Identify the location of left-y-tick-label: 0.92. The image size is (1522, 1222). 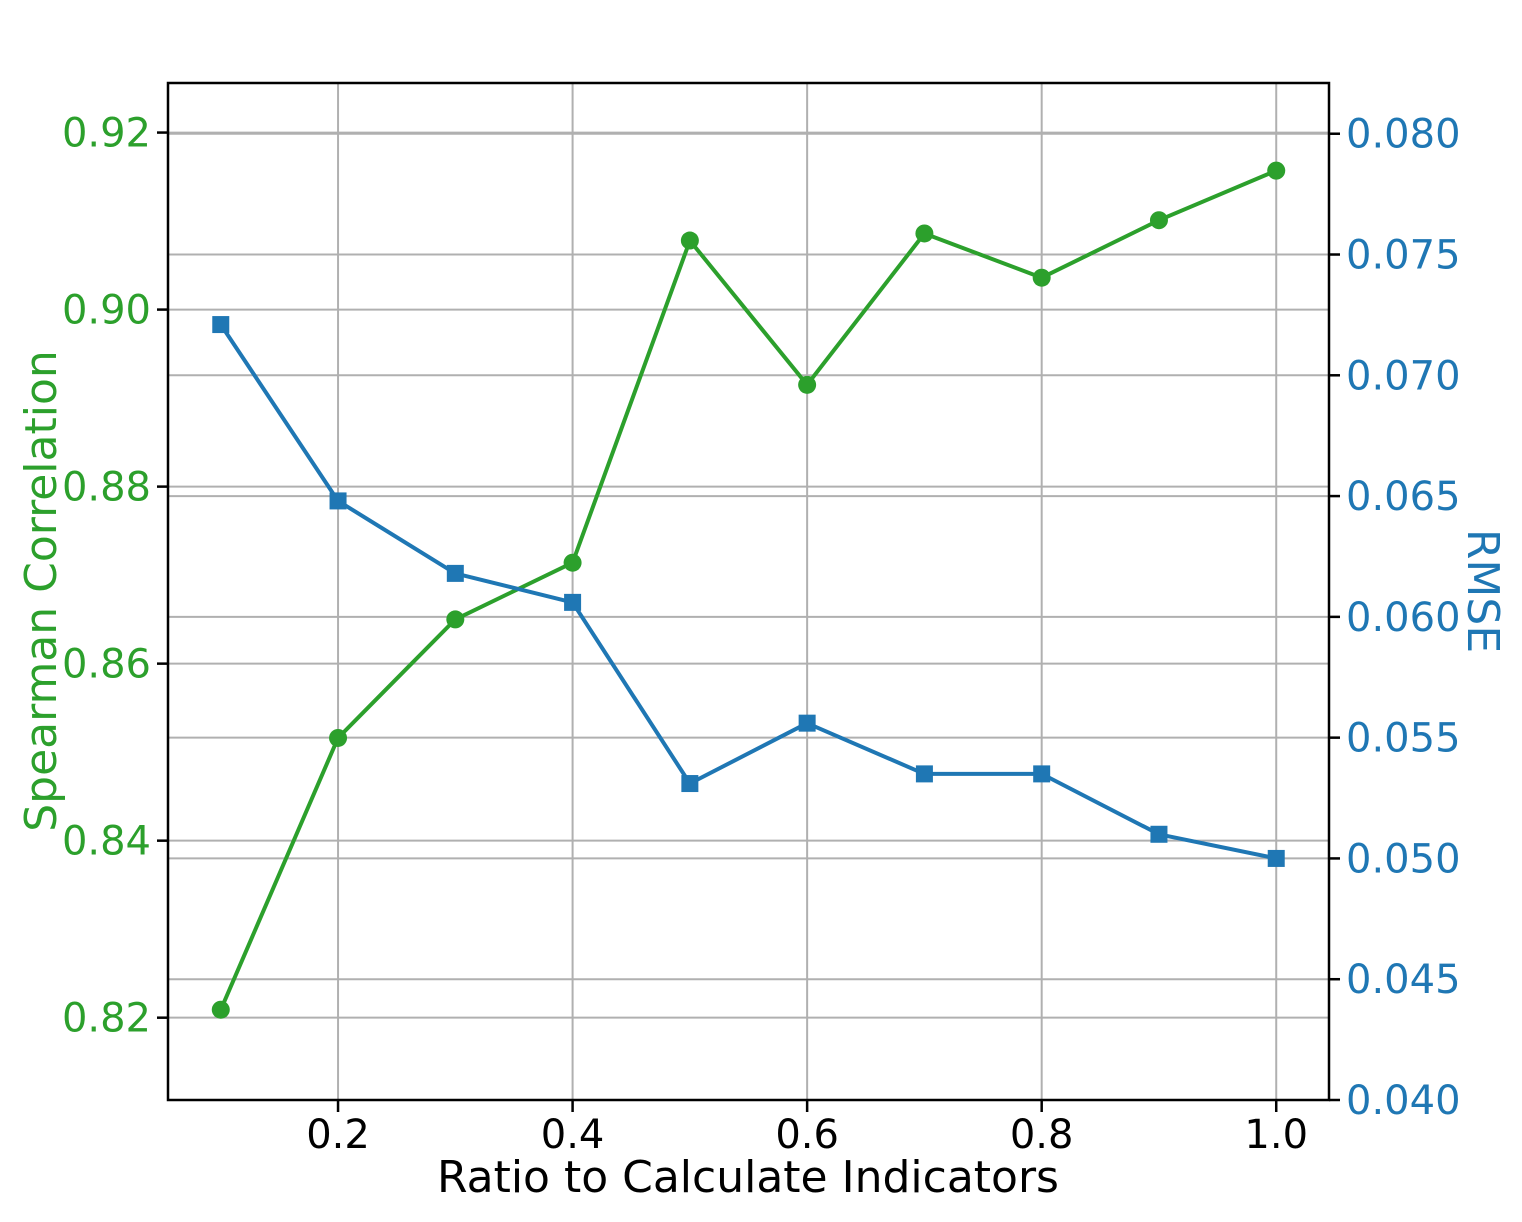
(106, 134).